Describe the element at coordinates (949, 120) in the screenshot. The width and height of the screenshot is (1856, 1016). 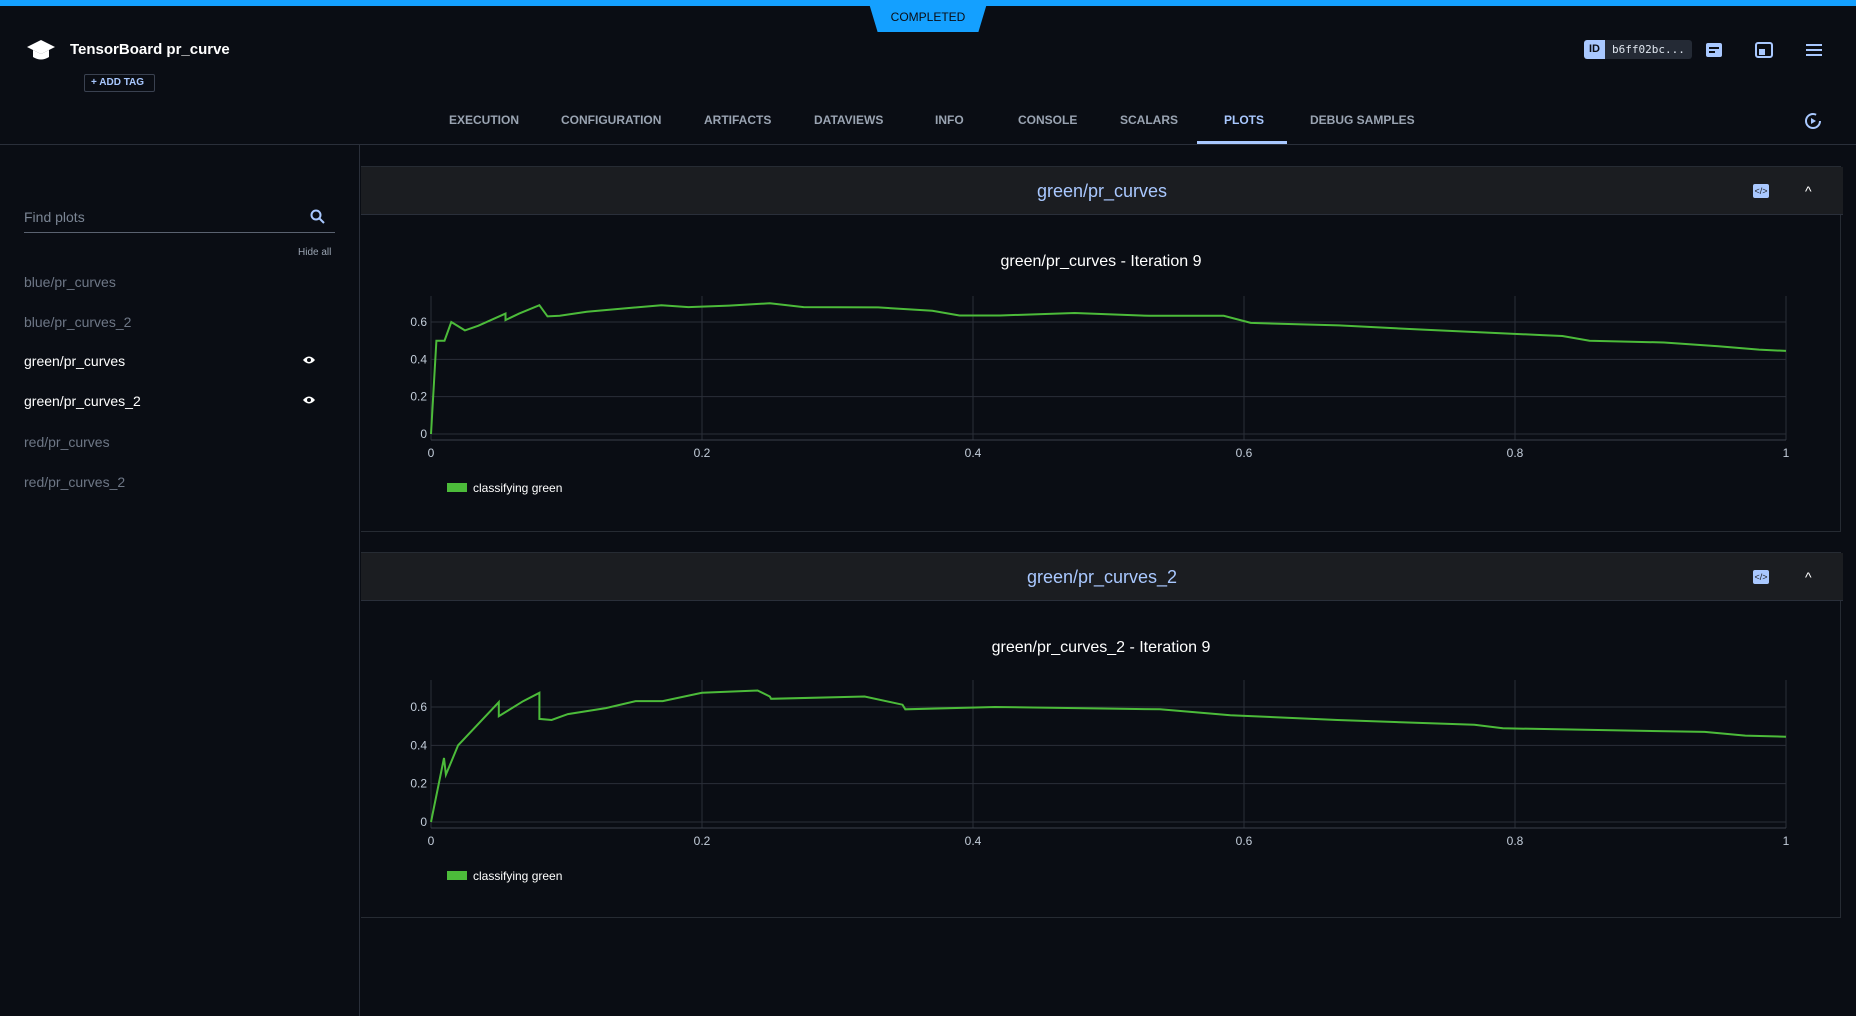
I see `tab-info: INFO` at that location.